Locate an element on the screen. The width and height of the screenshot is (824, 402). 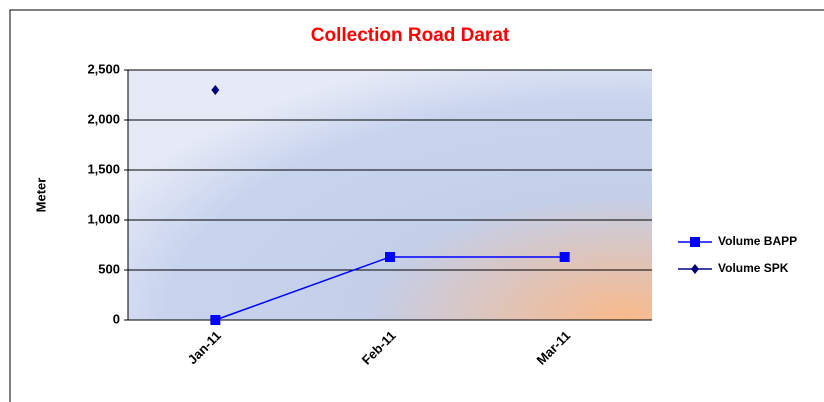
y-tick-label: 2,500 is located at coordinates (103, 68).